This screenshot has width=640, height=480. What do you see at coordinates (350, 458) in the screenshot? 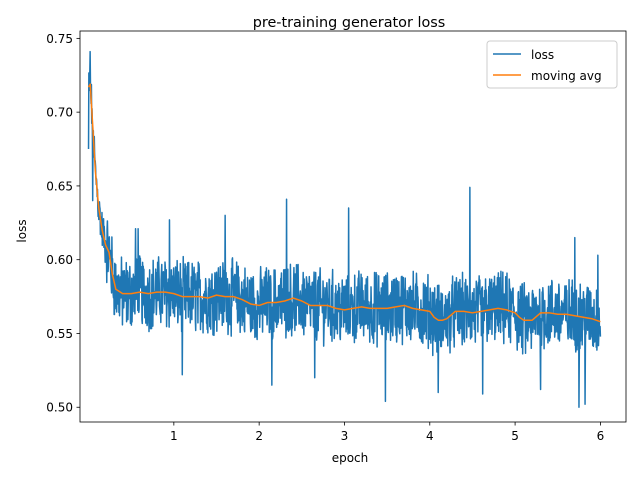
I see `x-axis-label: epoch` at bounding box center [350, 458].